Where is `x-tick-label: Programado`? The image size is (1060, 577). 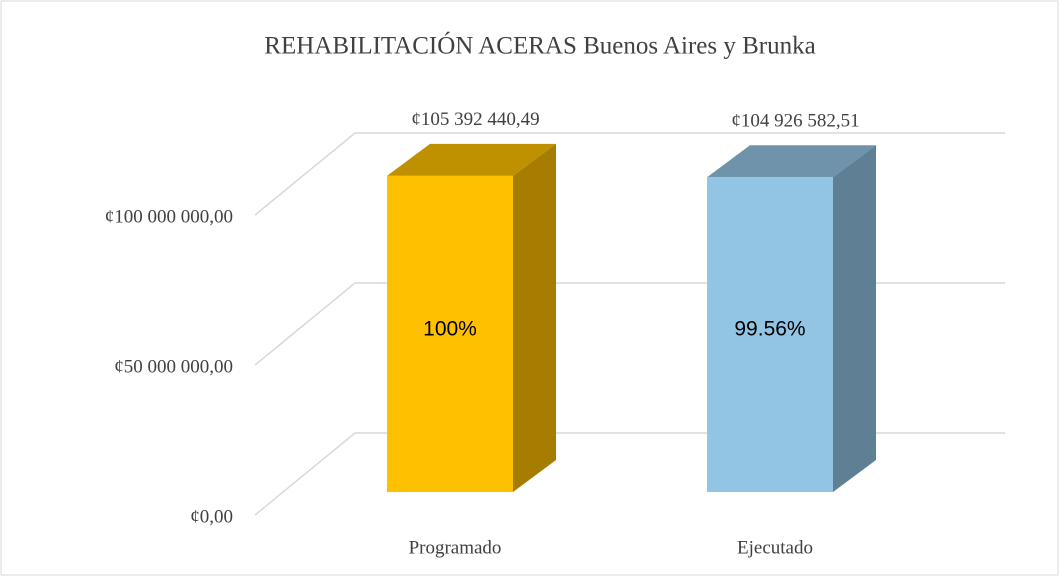 x-tick-label: Programado is located at coordinates (455, 547).